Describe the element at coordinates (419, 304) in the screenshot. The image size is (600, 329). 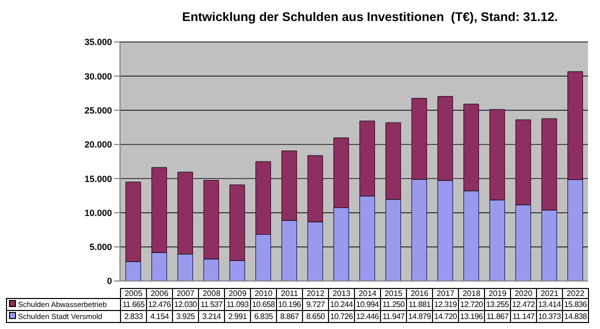
I see `data-label: 11.881` at that location.